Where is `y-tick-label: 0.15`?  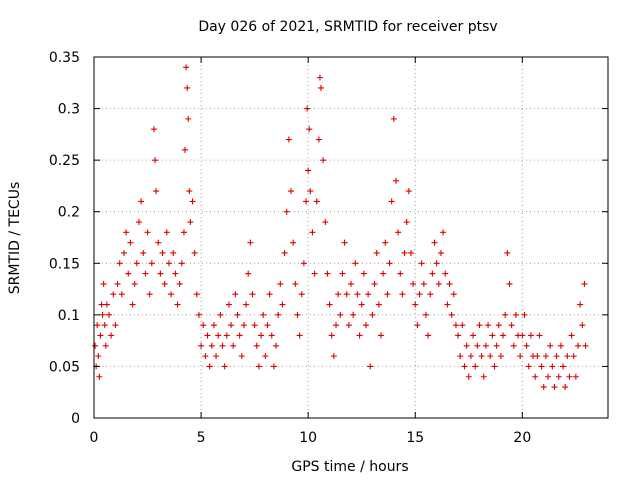 y-tick-label: 0.15 is located at coordinates (64, 264).